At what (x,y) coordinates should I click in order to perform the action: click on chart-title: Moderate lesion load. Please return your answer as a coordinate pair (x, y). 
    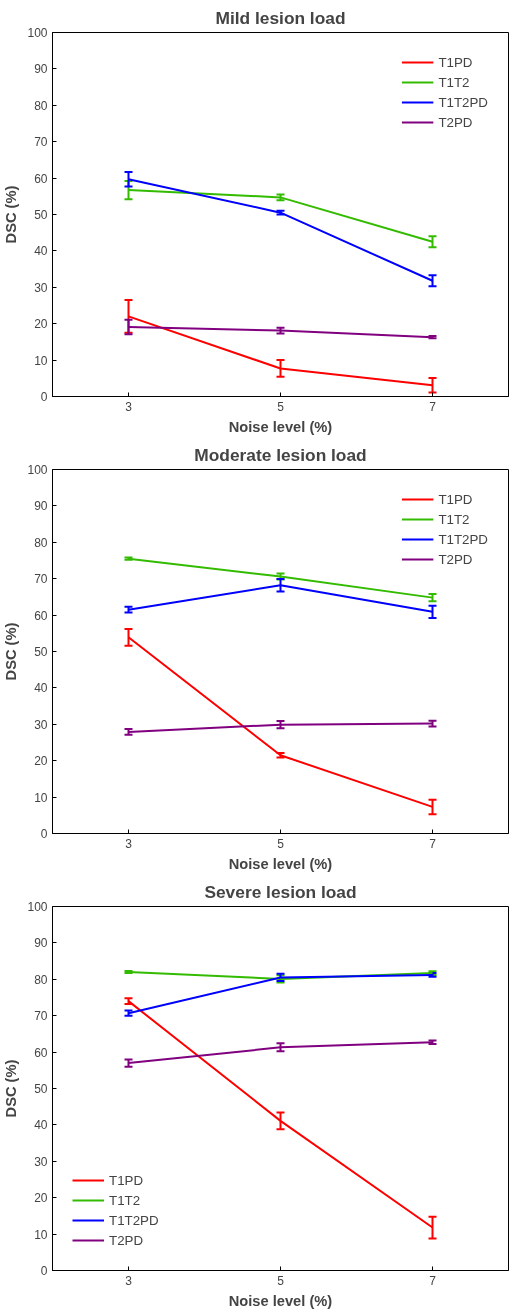
    Looking at the image, I should click on (280, 454).